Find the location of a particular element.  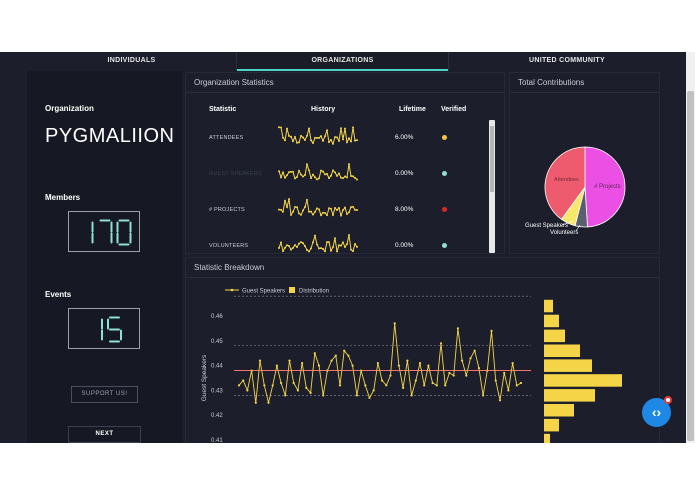

panel-title: Statistic Breakdown is located at coordinates (229, 267).